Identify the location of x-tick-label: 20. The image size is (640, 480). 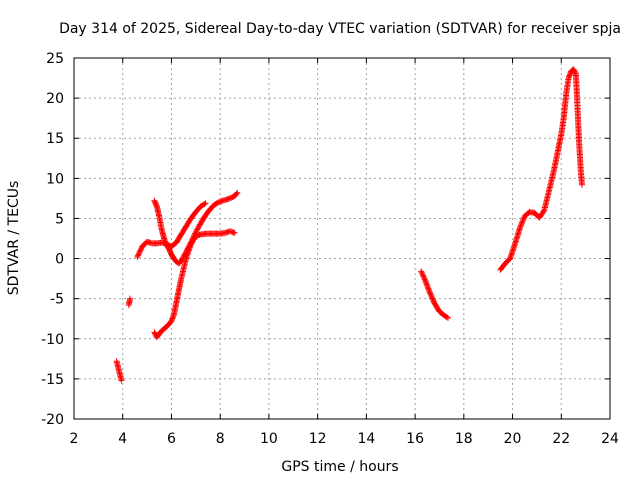
(513, 439).